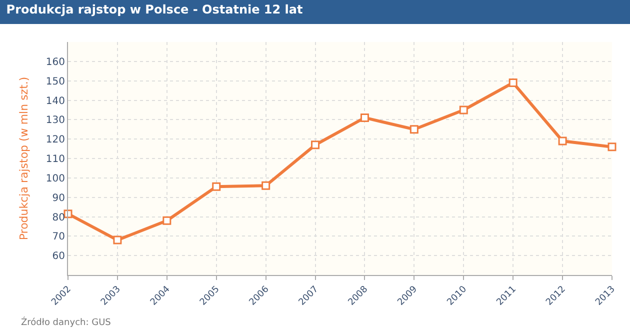 This screenshot has height=333, width=630. I want to click on y-tick-label: 70, so click(58, 237).